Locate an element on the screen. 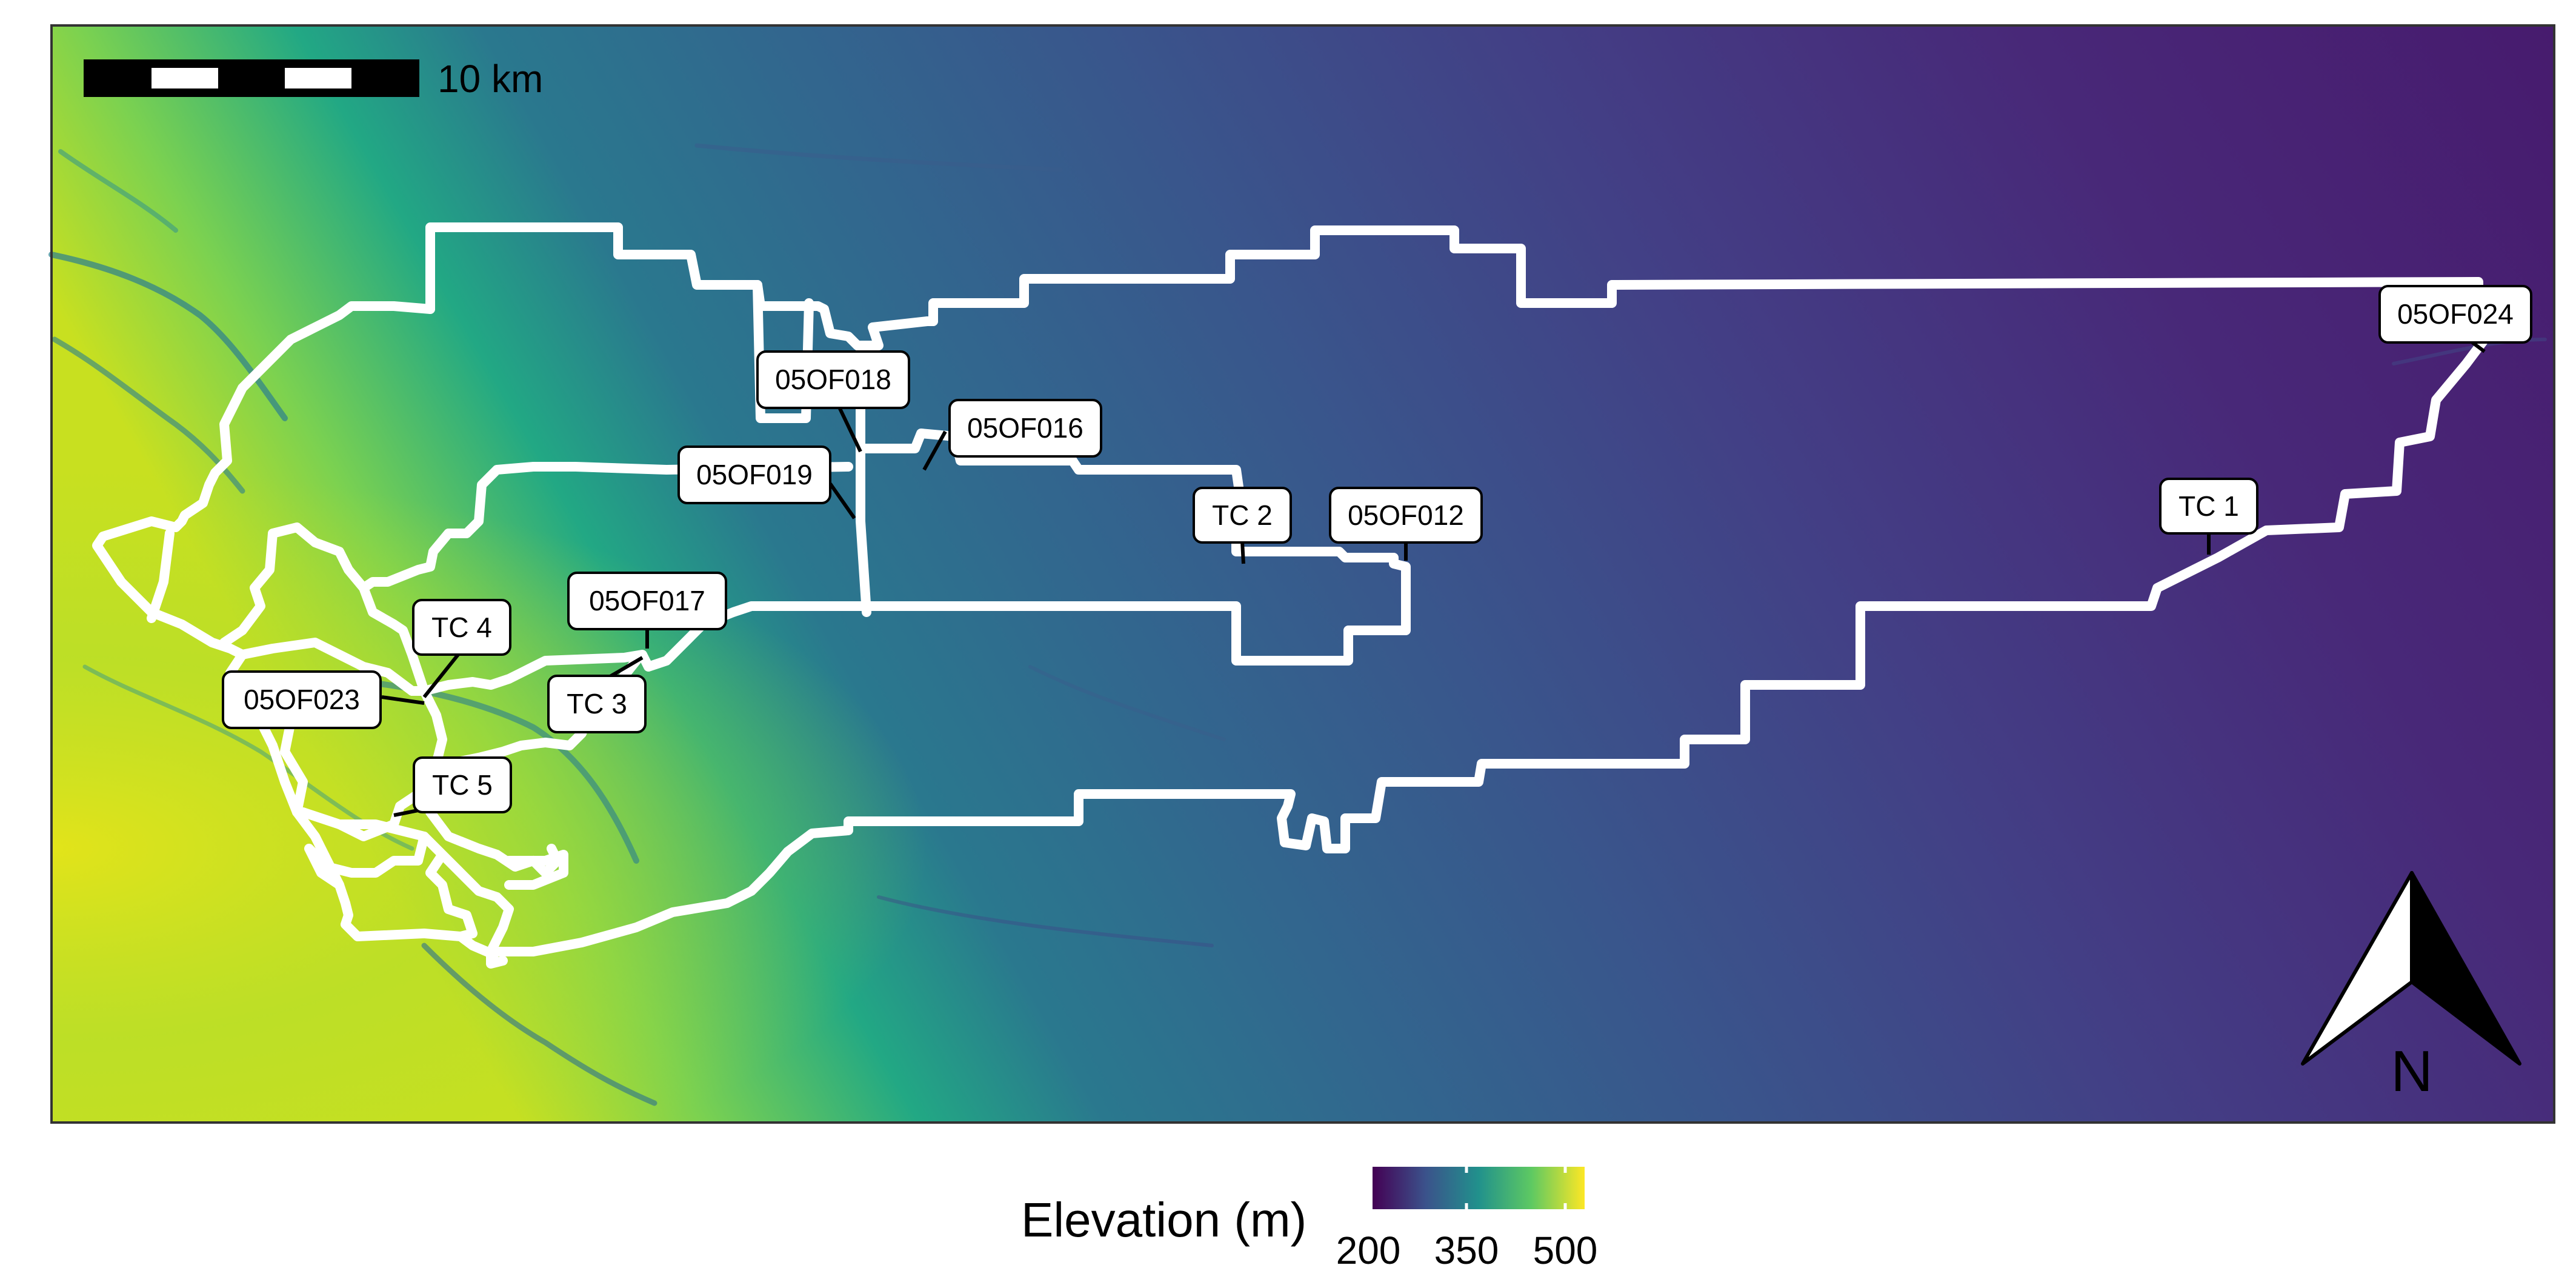  station-label-05OF017: 05OF017 is located at coordinates (647, 601).